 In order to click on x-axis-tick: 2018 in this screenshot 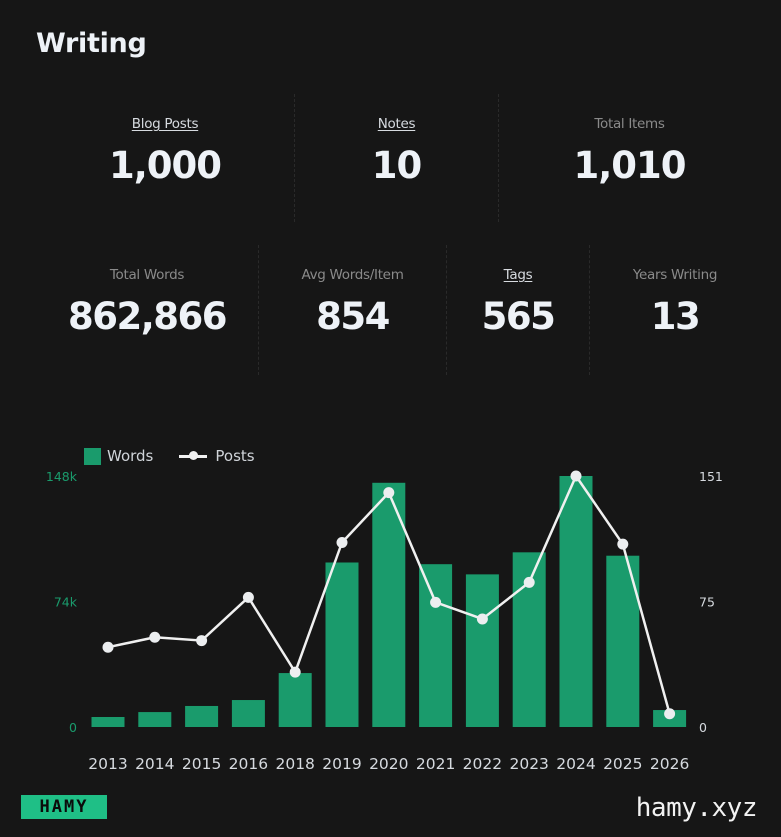, I will do `click(294, 764)`.